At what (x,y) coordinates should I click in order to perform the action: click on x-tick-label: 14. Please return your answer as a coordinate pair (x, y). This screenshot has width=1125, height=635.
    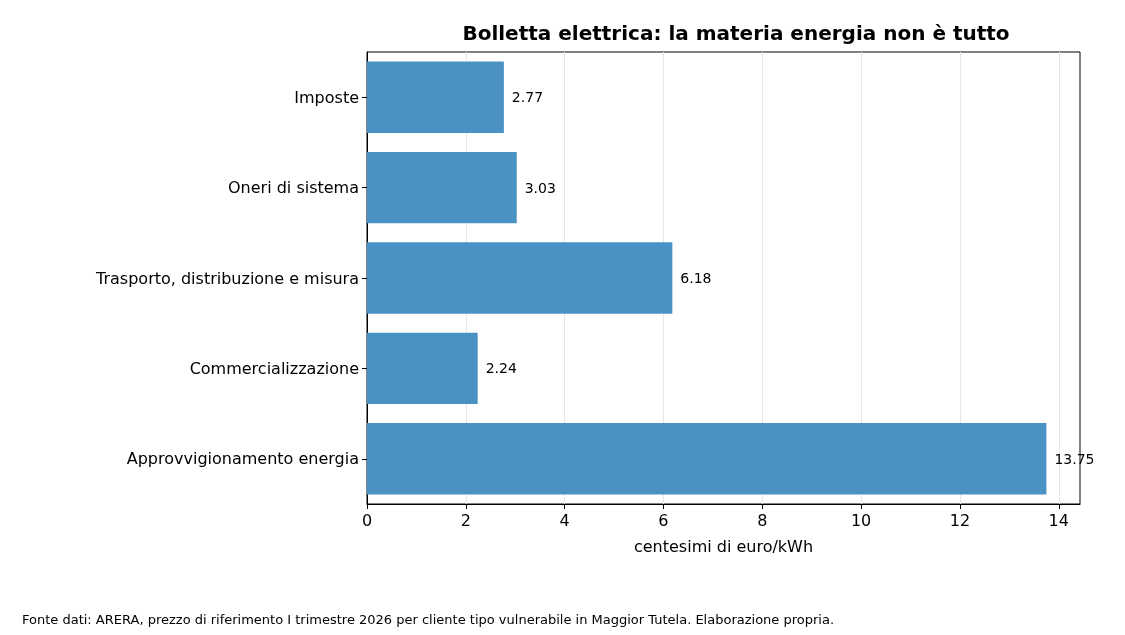
    Looking at the image, I should click on (1058, 520).